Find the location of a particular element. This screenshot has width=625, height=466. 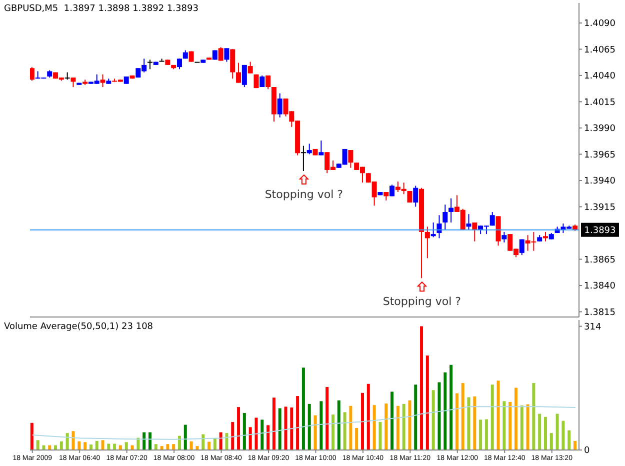

y-tick-label: 1.3840 is located at coordinates (600, 287).